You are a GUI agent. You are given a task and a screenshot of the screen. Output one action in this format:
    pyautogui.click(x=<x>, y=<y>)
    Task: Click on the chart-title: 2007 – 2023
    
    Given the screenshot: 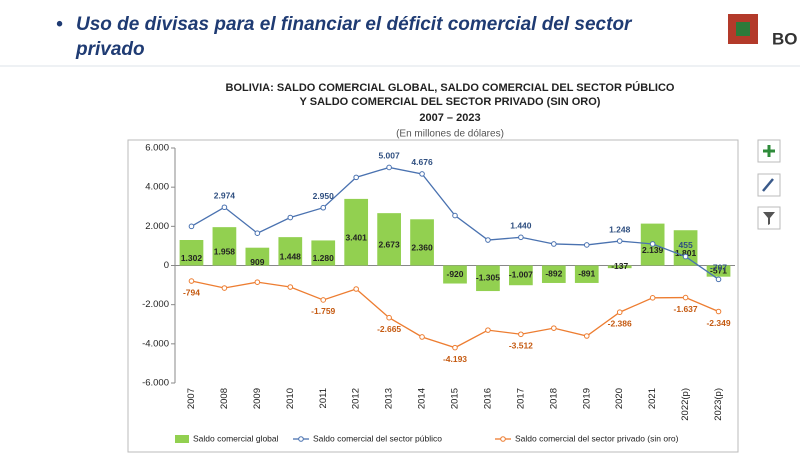 What is the action you would take?
    pyautogui.click(x=449, y=118)
    